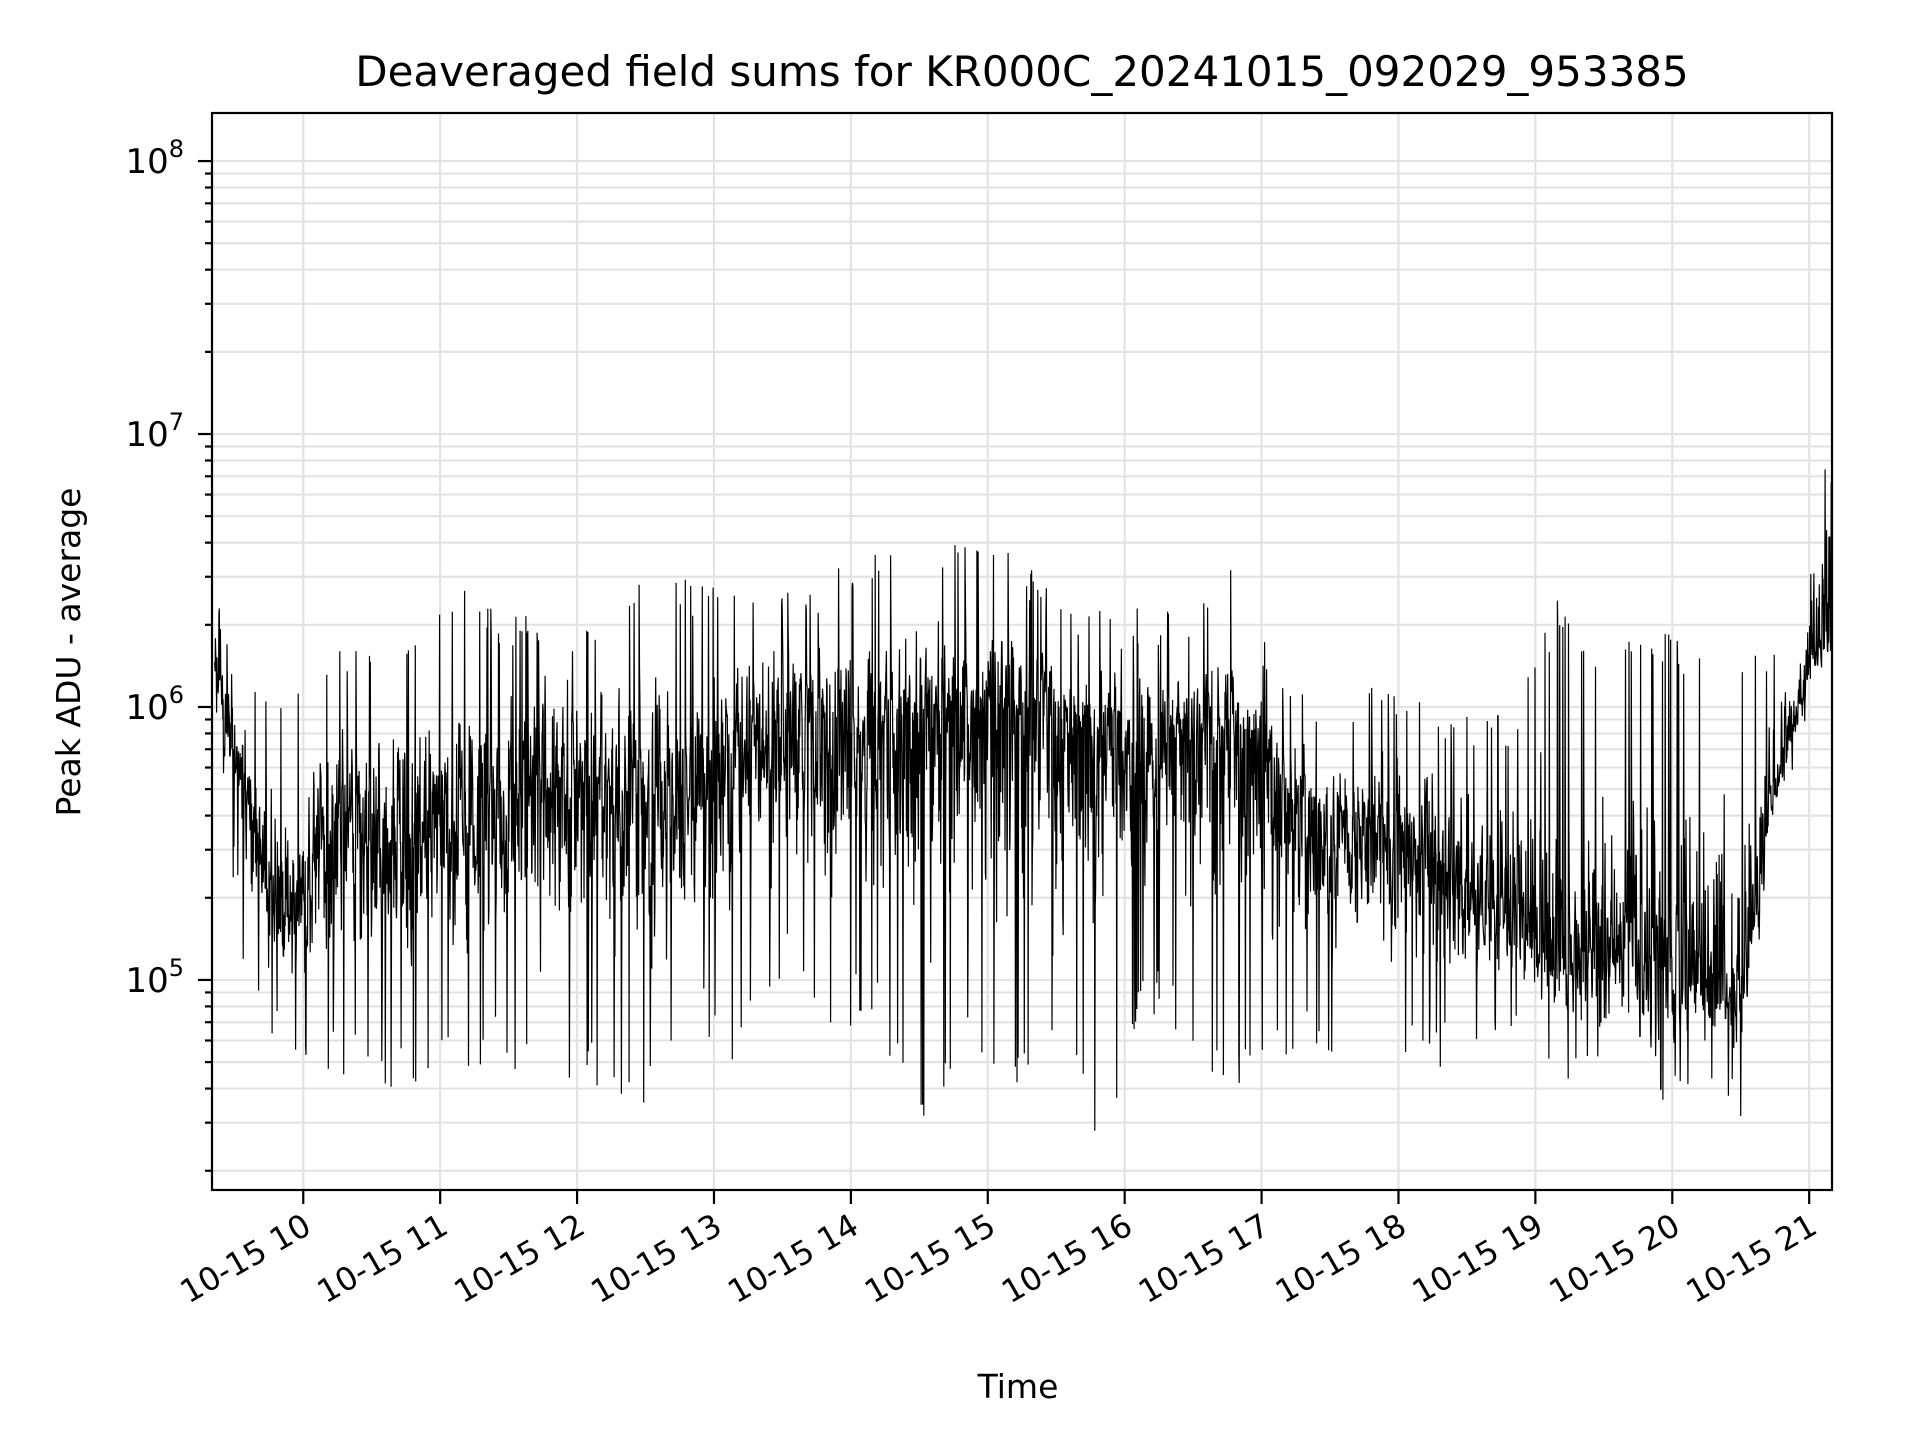 The height and width of the screenshot is (1440, 1920). Describe the element at coordinates (154, 977) in the screenshot. I see `y-tick-label: 10⁵` at that location.